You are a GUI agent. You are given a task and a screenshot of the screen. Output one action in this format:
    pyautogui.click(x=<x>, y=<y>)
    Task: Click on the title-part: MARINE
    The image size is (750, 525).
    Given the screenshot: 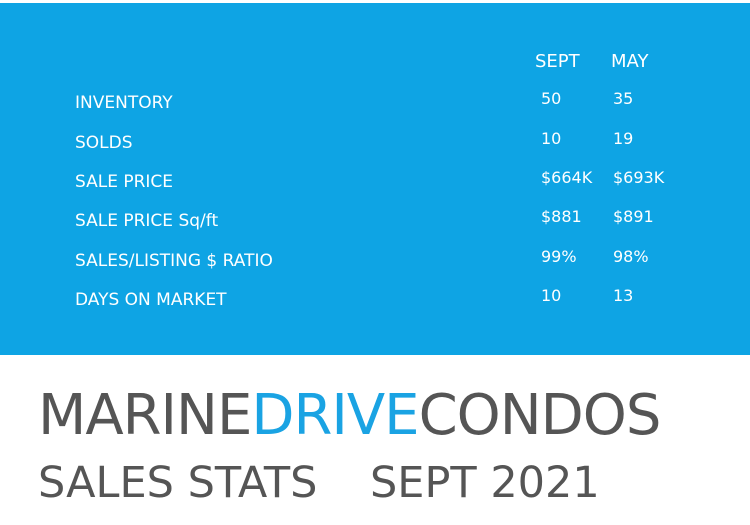 What is the action you would take?
    pyautogui.click(x=145, y=415)
    